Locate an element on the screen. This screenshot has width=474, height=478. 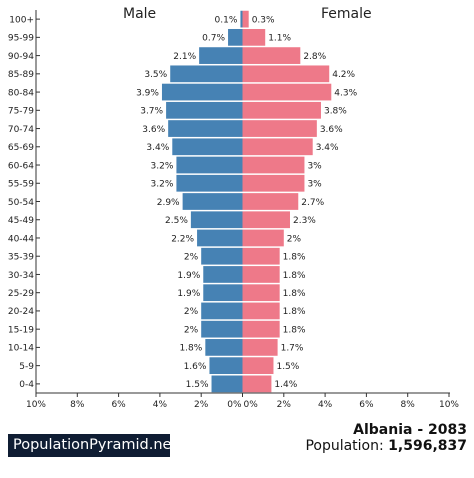
male-value-label: 3.6% is located at coordinates (153, 130).